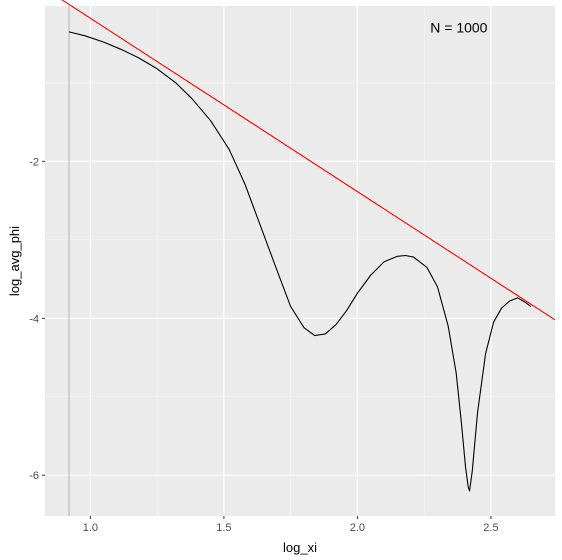 The height and width of the screenshot is (560, 562). What do you see at coordinates (34, 476) in the screenshot?
I see `y-tick-label: -6` at bounding box center [34, 476].